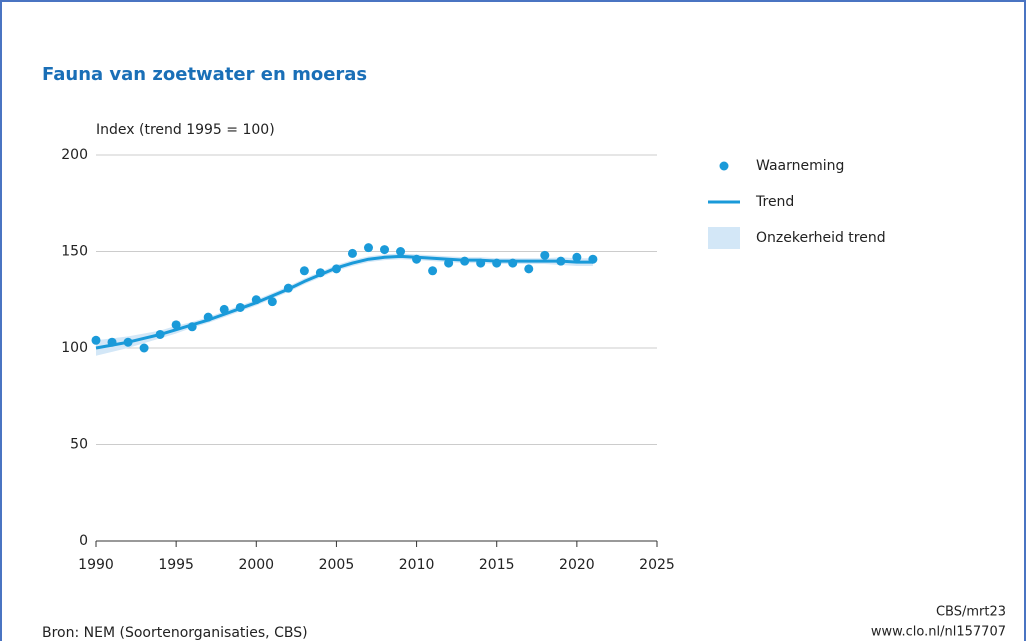 The height and width of the screenshot is (641, 1026). What do you see at coordinates (821, 238) in the screenshot?
I see `legend-label: Onzekerheid trend` at bounding box center [821, 238].